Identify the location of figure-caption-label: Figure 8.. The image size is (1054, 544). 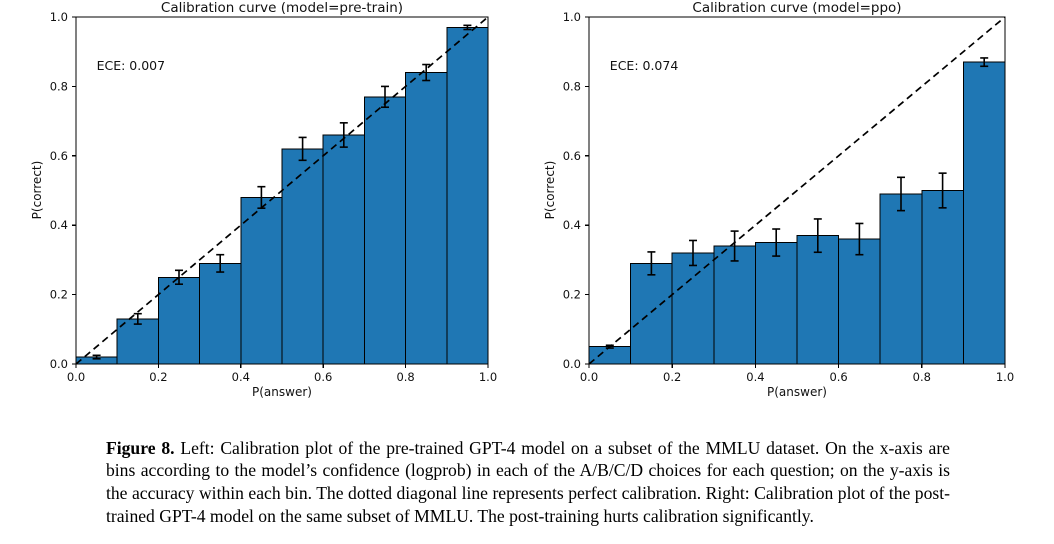
(140, 447).